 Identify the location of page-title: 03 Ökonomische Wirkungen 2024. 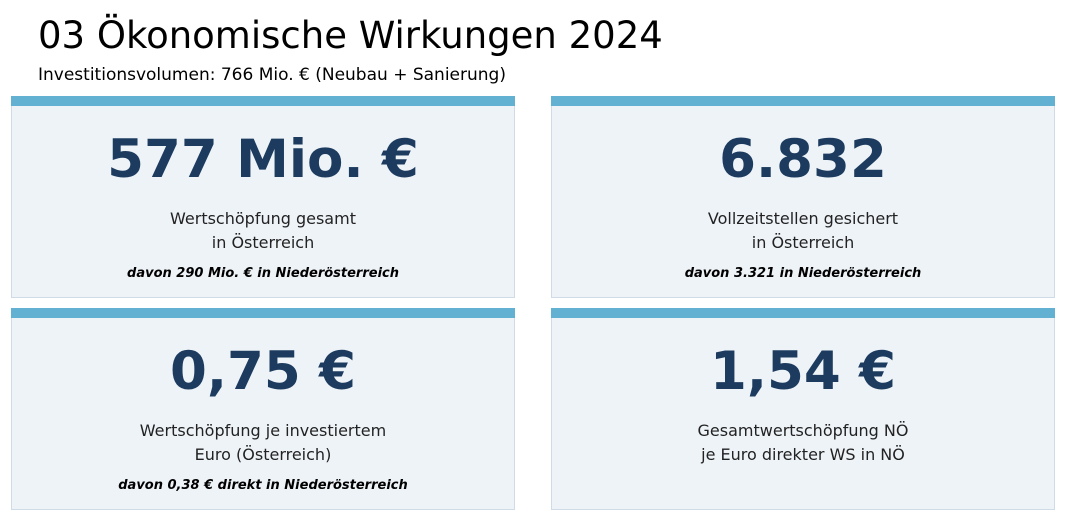
(350, 35).